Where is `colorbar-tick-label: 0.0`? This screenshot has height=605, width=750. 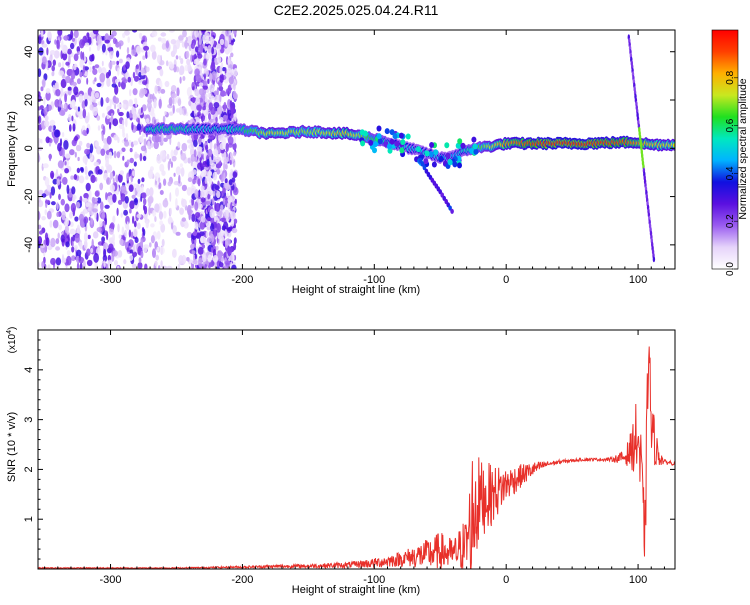 colorbar-tick-label: 0.0 is located at coordinates (730, 269).